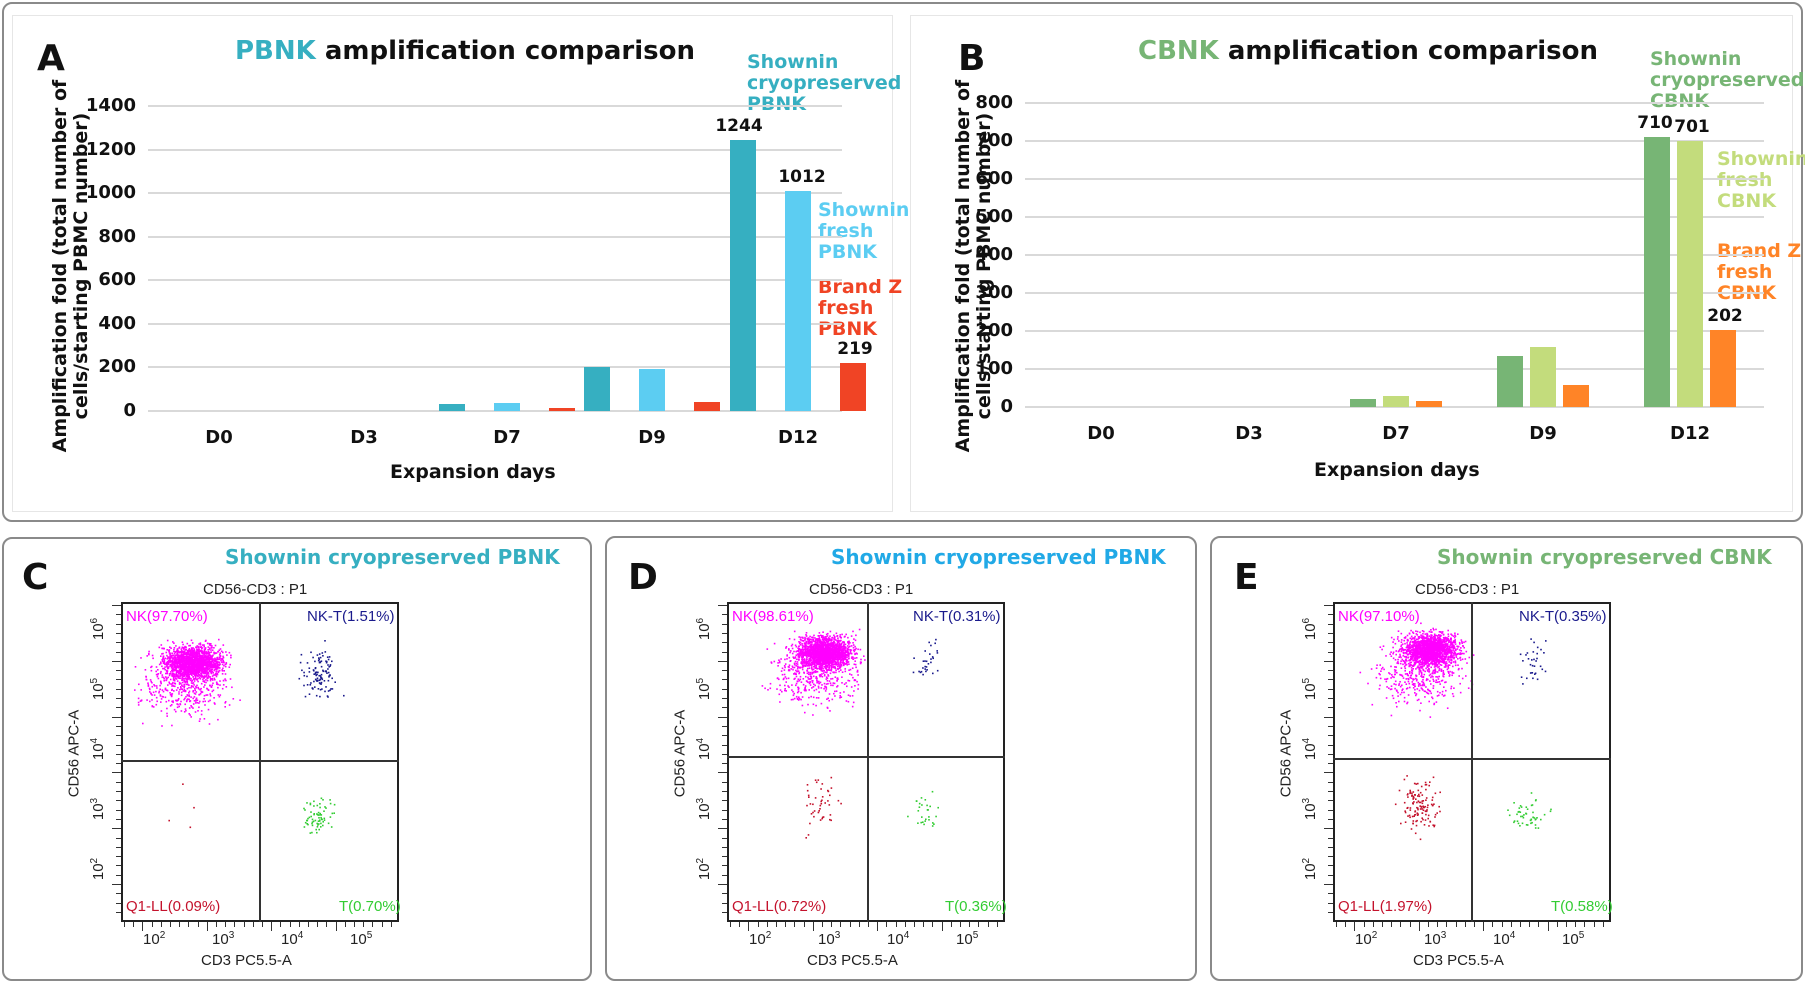  Describe the element at coordinates (473, 472) in the screenshot. I see `chart-a-x-axis-label: Expansion days` at that location.